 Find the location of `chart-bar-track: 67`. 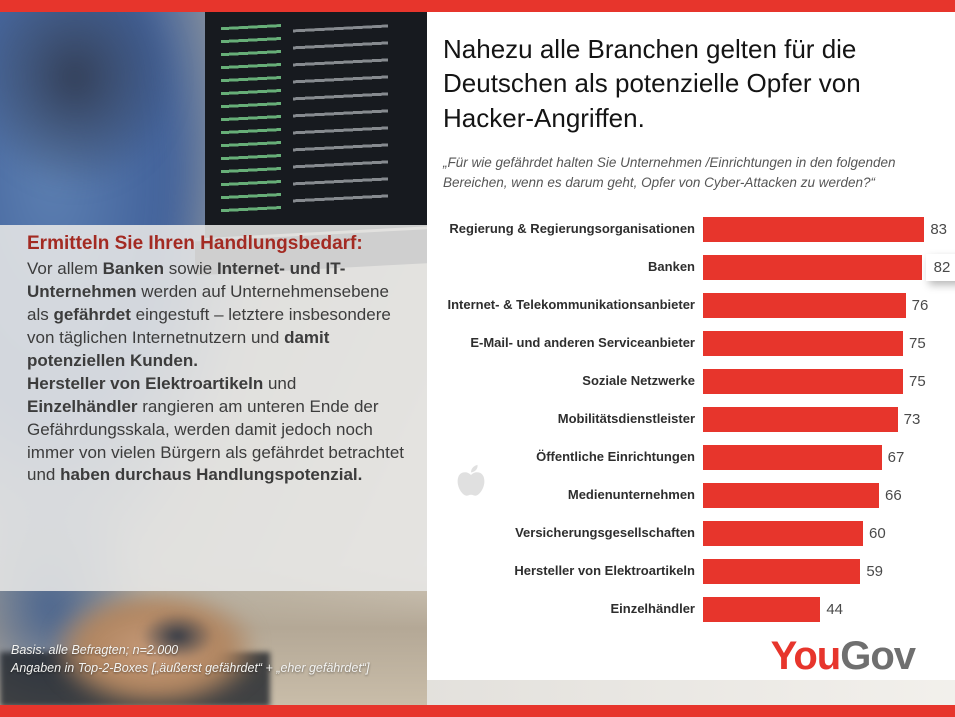

chart-bar-track: 67 is located at coordinates (823, 457).